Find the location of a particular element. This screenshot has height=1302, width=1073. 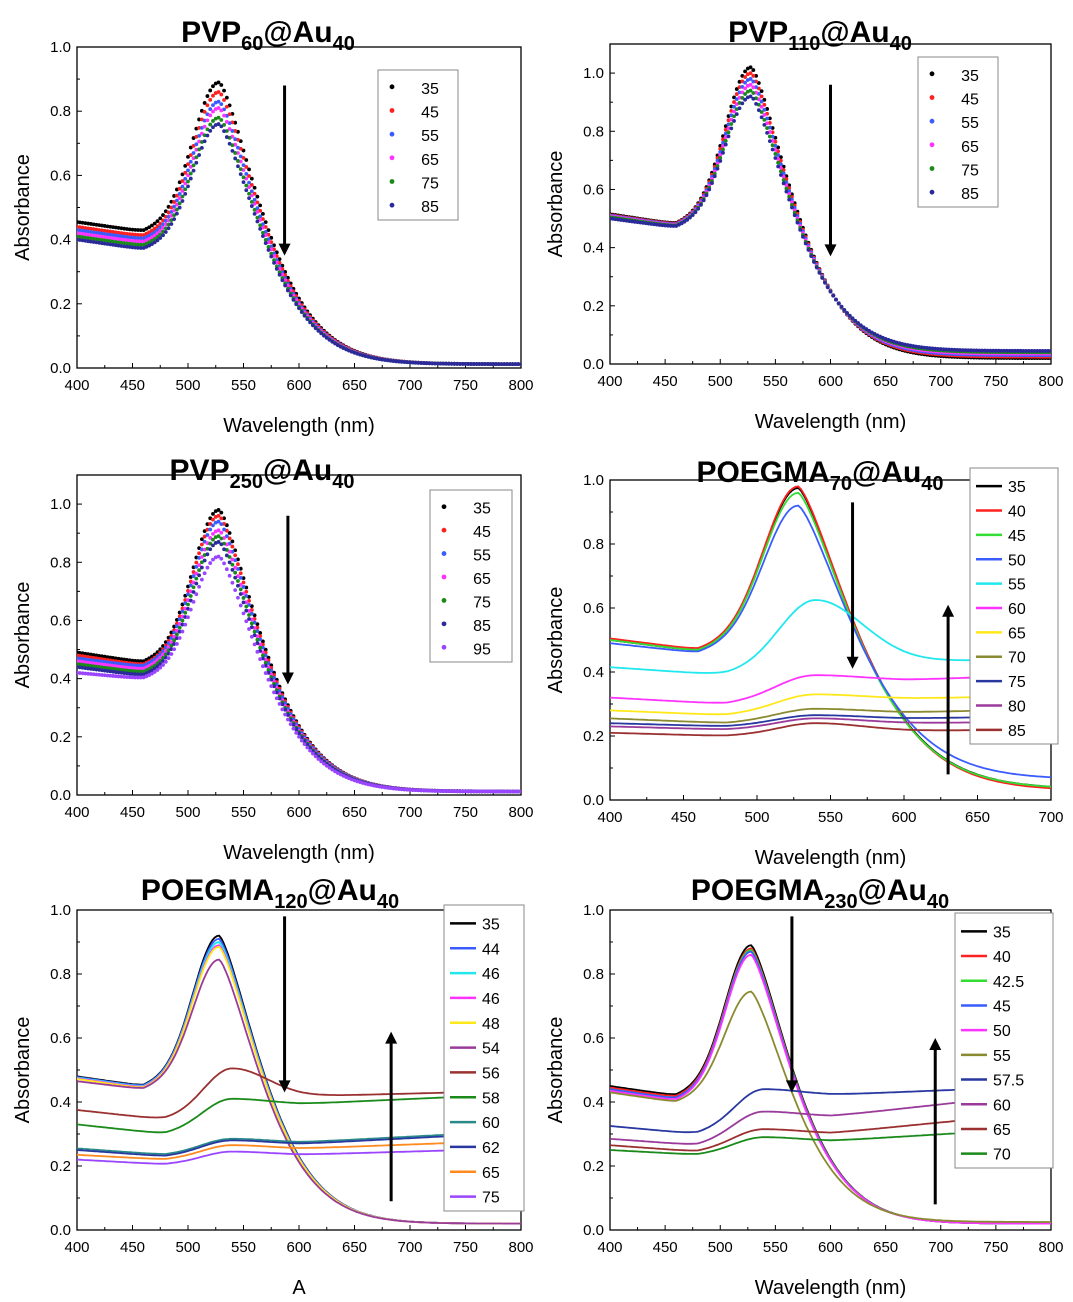

x-tick-label: 500 is located at coordinates (720, 381).